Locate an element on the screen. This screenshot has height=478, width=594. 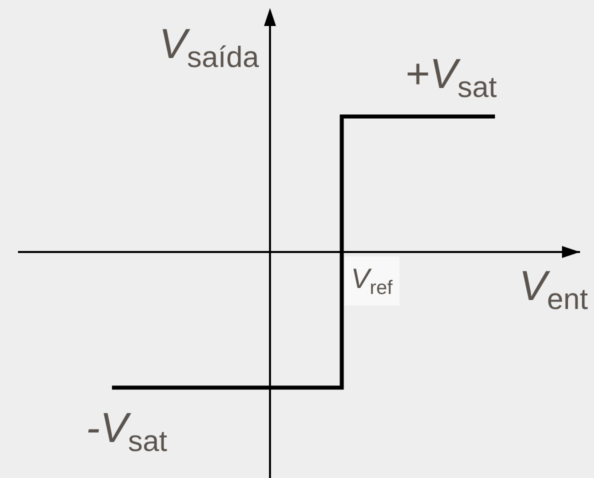
annotation: +V$_{sat}$ is located at coordinates (451, 77).